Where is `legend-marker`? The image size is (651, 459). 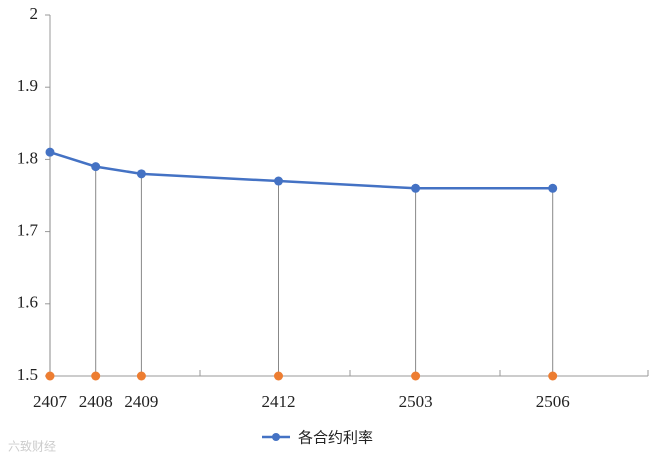 legend-marker is located at coordinates (276, 437).